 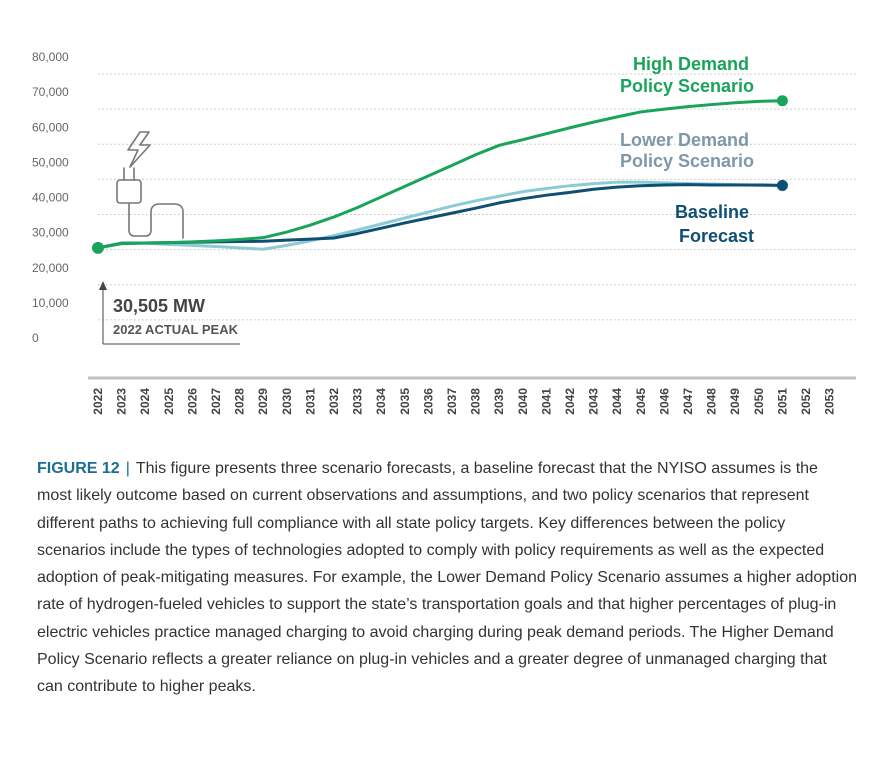 What do you see at coordinates (287, 401) in the screenshot?
I see `x-tick-label: 2030` at bounding box center [287, 401].